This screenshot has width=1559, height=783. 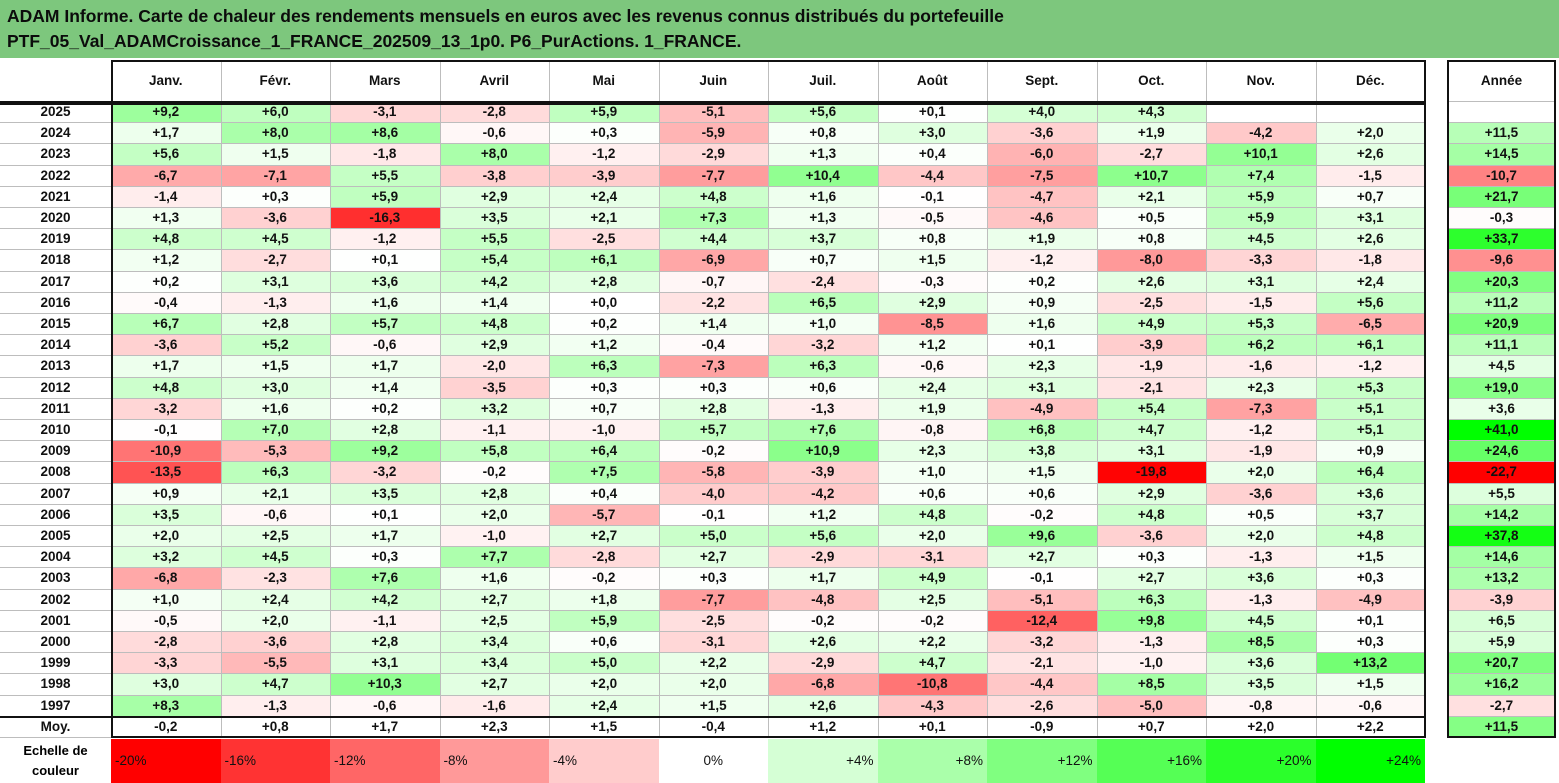 I want to click on color-scale-stop: +8%, so click(x=932, y=761).